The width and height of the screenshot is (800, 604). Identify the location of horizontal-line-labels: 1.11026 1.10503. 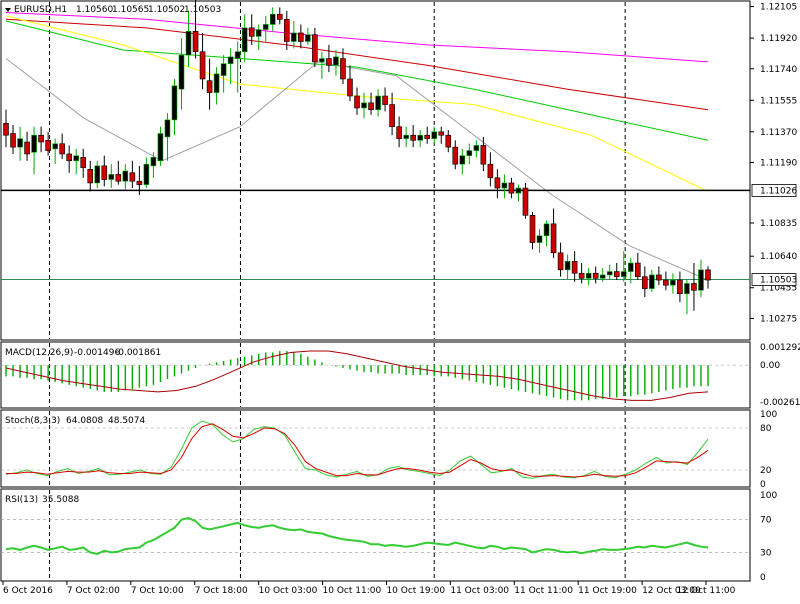
(774, 235).